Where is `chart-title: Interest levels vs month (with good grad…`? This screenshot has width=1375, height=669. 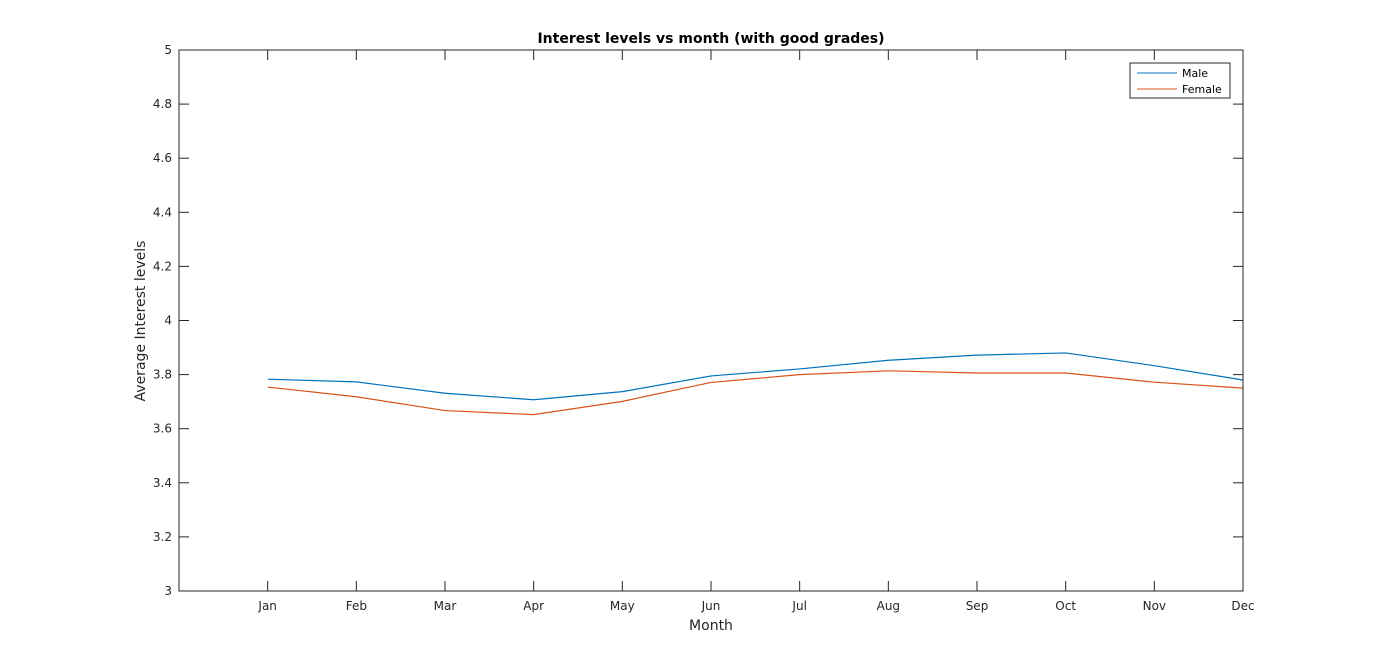
chart-title: Interest levels vs month (with good grad… is located at coordinates (710, 39).